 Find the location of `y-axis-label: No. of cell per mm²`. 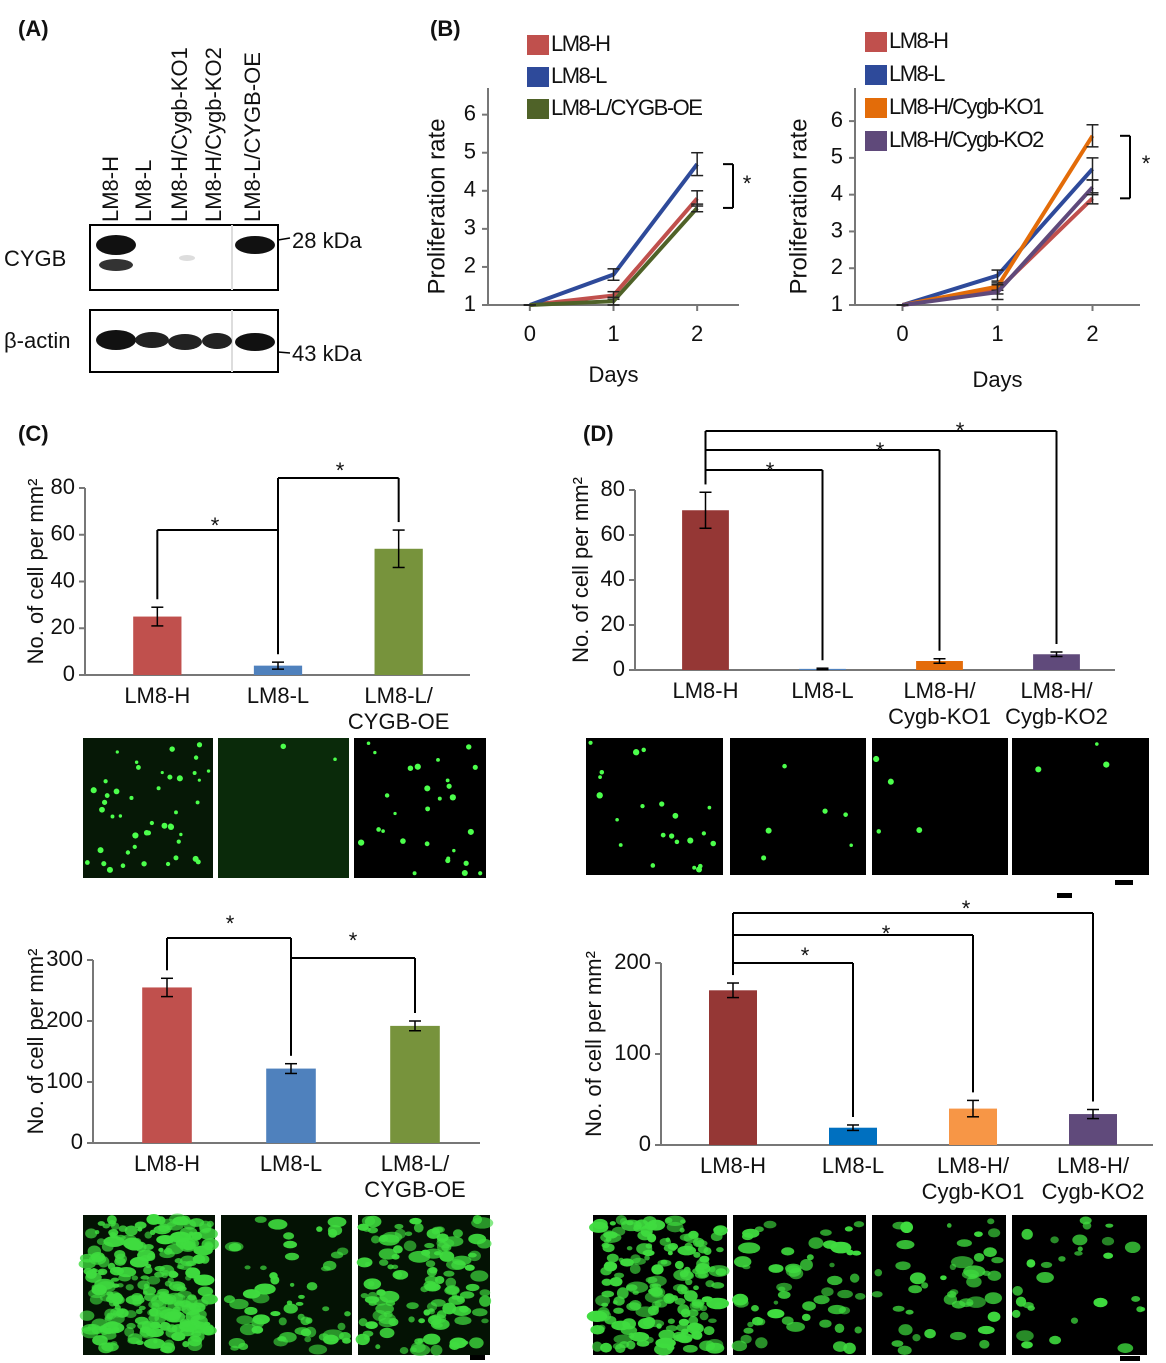

y-axis-label: No. of cell per mm² is located at coordinates (35, 1042).